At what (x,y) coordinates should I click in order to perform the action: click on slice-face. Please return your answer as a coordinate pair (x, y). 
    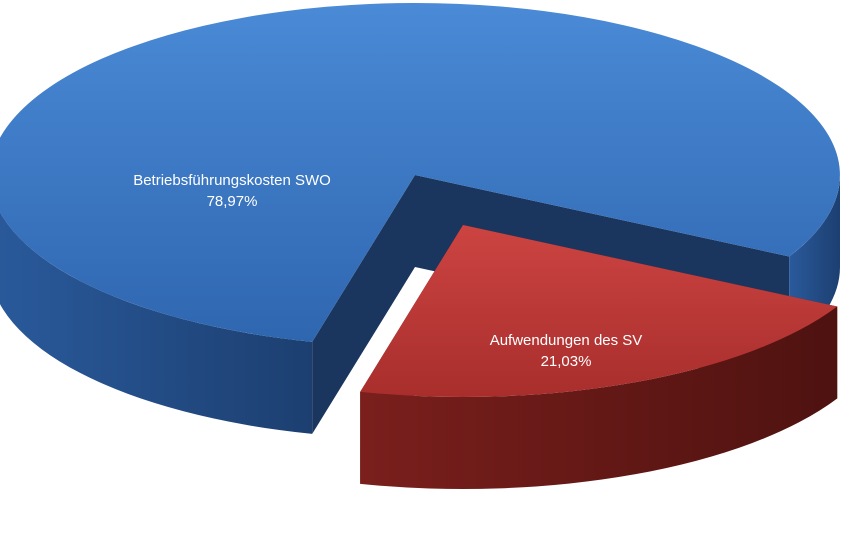
    Looking at the image, I should click on (363, 304).